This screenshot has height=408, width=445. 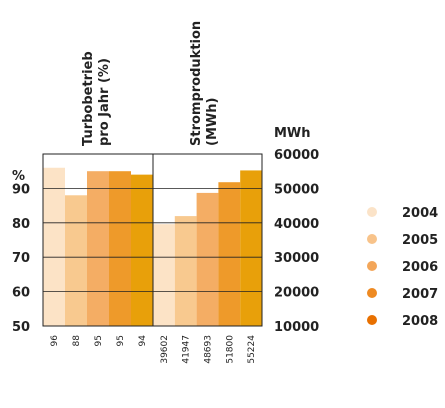 What do you see at coordinates (164, 275) in the screenshot?
I see `right-bar-2004` at bounding box center [164, 275].